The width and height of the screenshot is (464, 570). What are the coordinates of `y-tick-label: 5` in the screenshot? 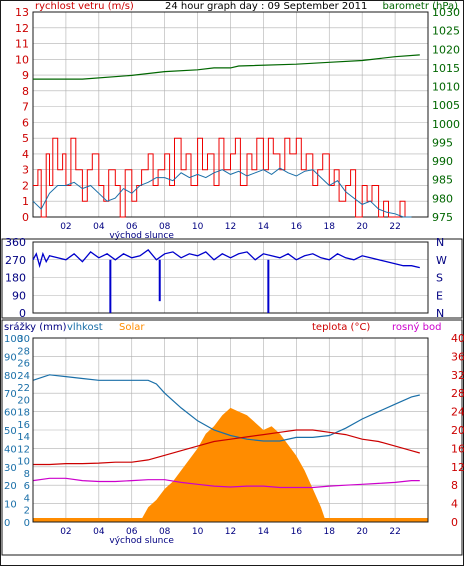 It's located at (25, 138).